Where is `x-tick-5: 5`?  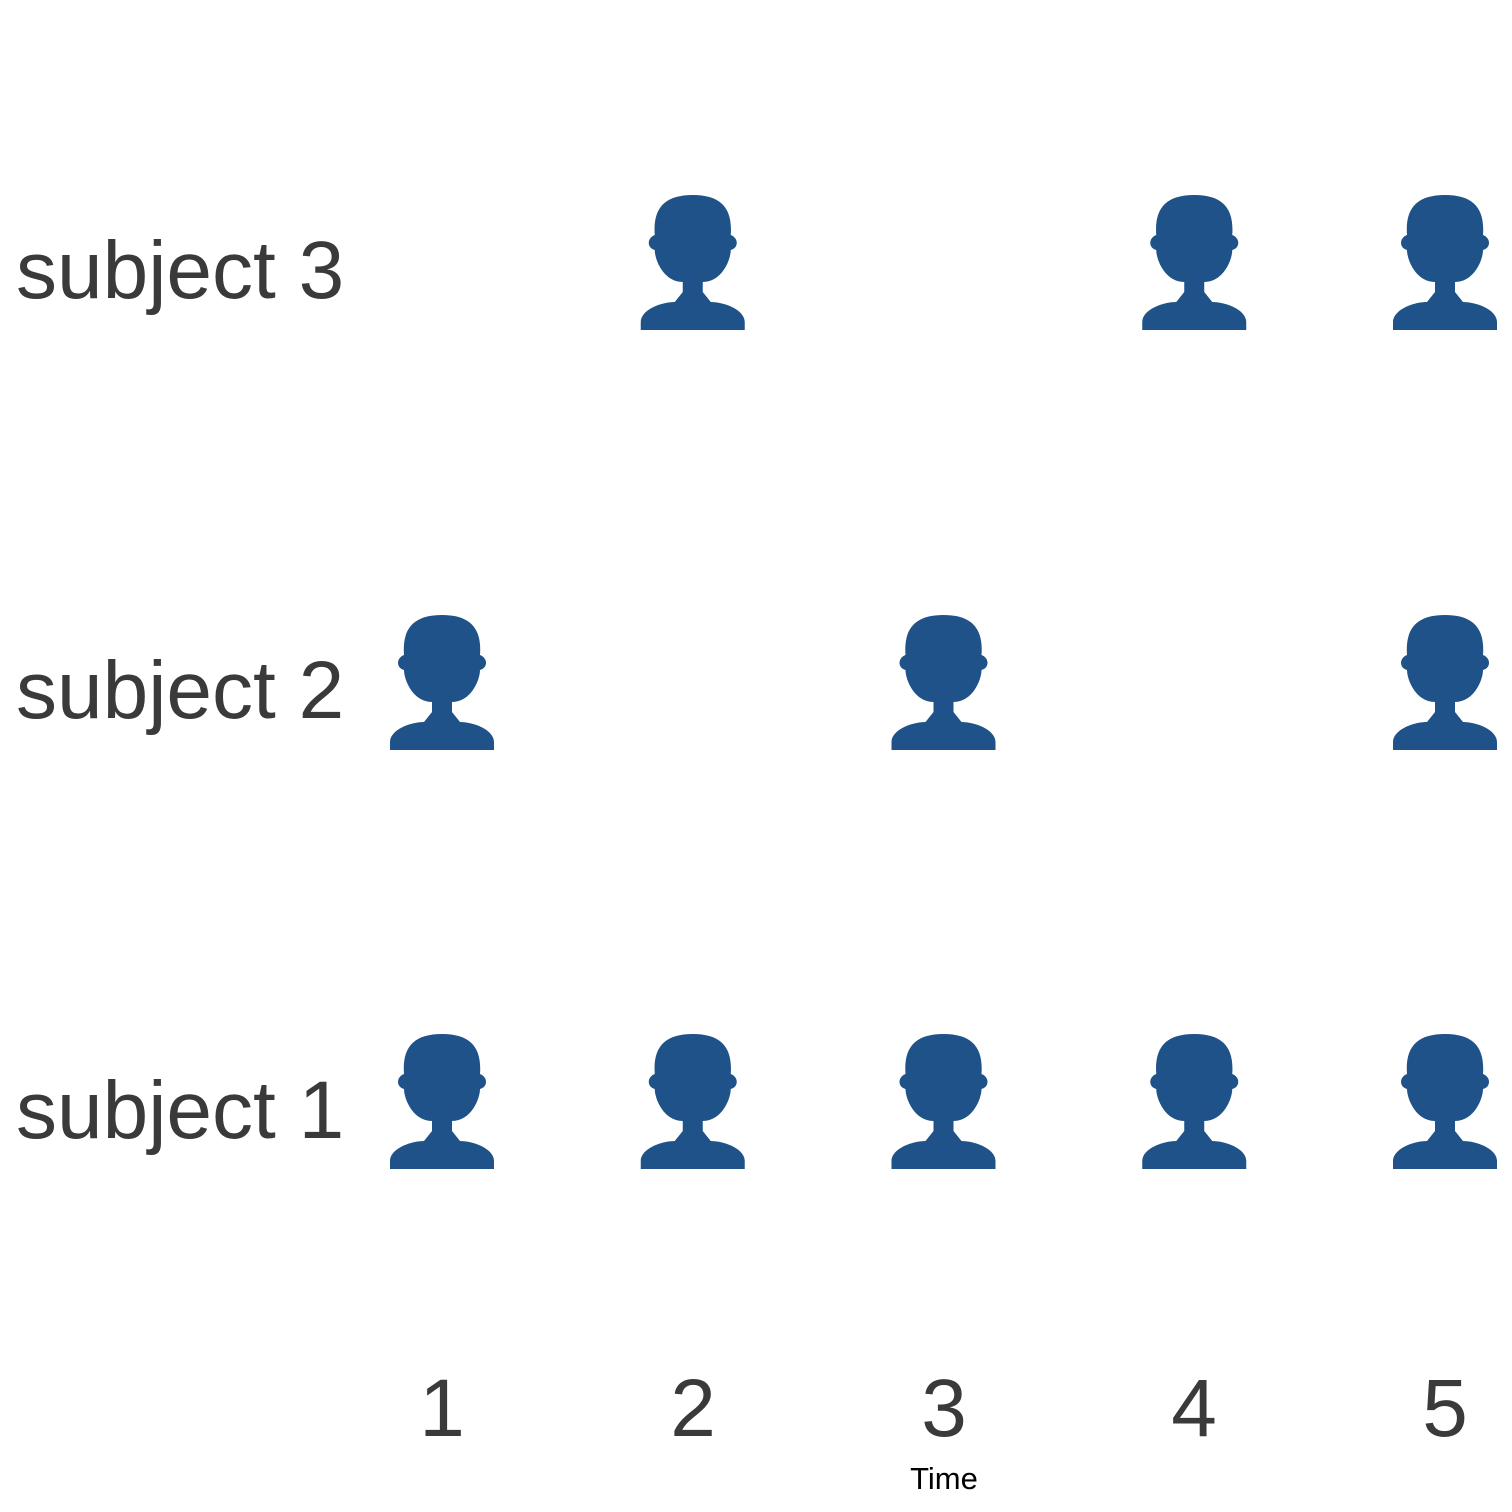 x-tick-5: 5 is located at coordinates (1445, 1408).